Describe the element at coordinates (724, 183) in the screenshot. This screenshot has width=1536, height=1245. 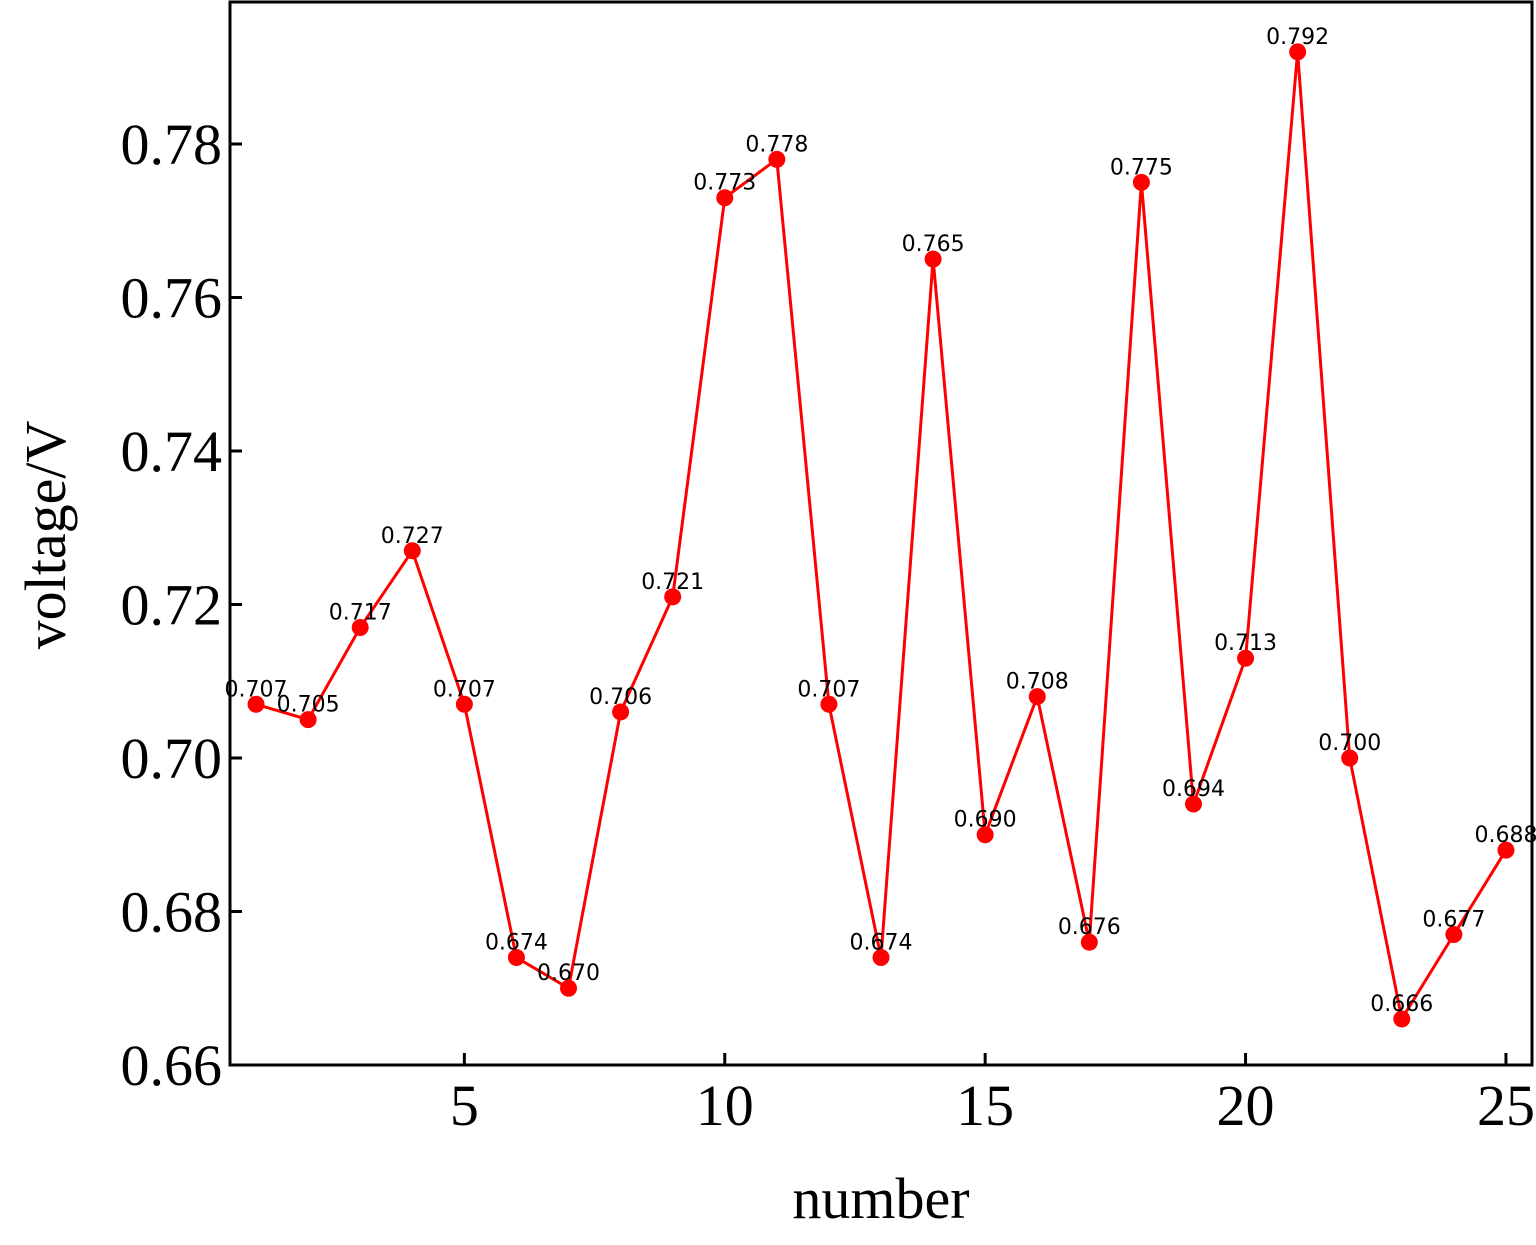
I see `data-label: 0.773` at that location.